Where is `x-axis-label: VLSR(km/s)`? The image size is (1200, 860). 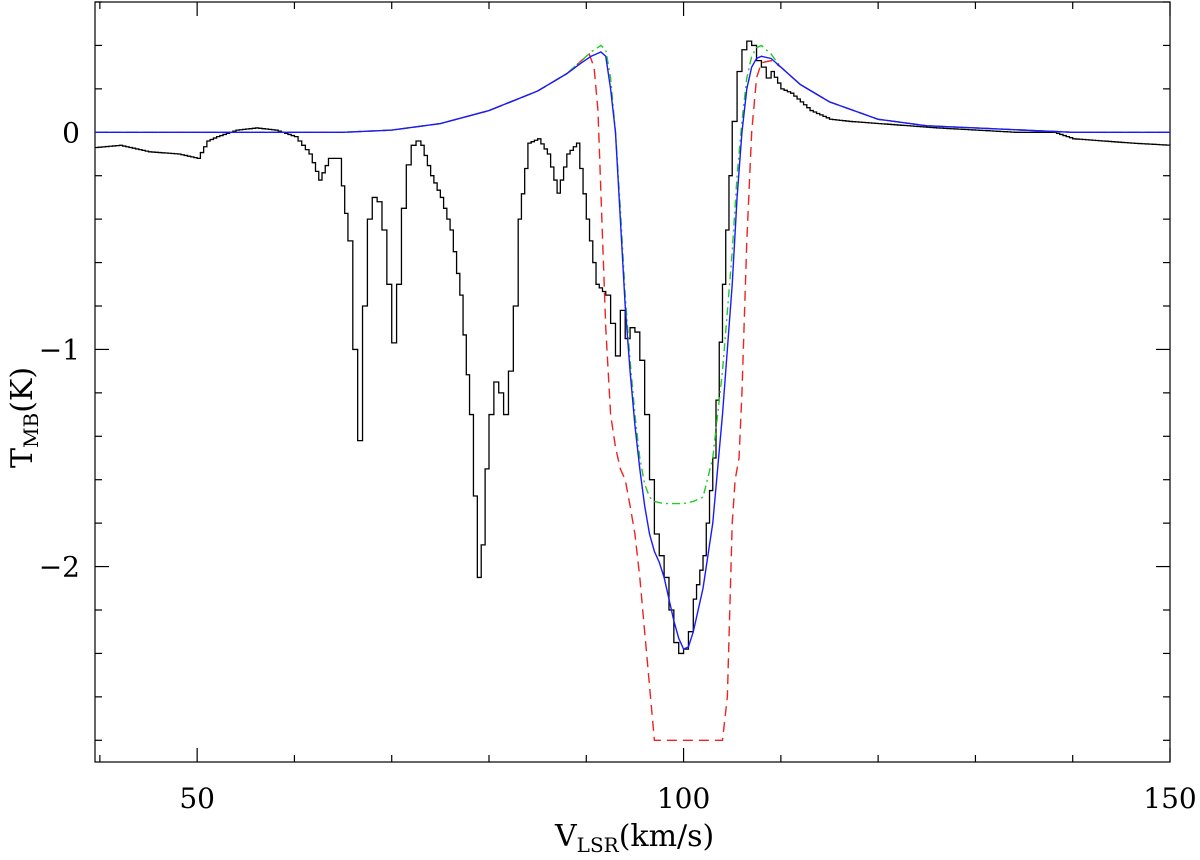 x-axis-label: VLSR(km/s) is located at coordinates (634, 838).